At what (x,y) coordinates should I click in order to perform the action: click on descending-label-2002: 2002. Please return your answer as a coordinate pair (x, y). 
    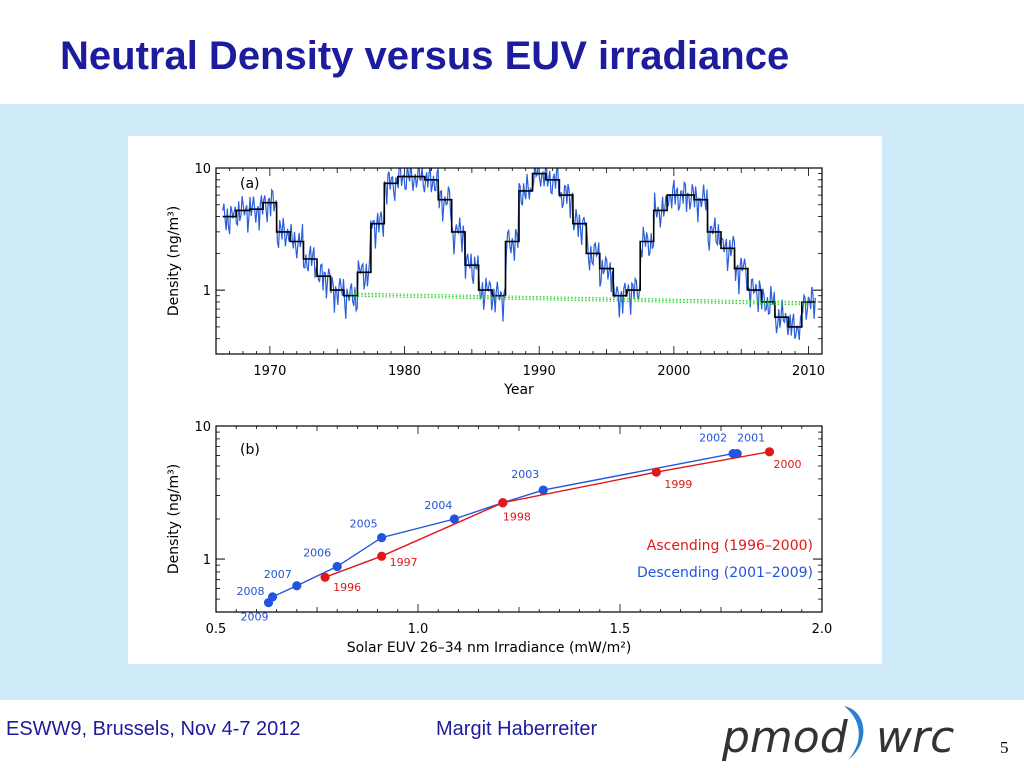
    Looking at the image, I should click on (713, 438).